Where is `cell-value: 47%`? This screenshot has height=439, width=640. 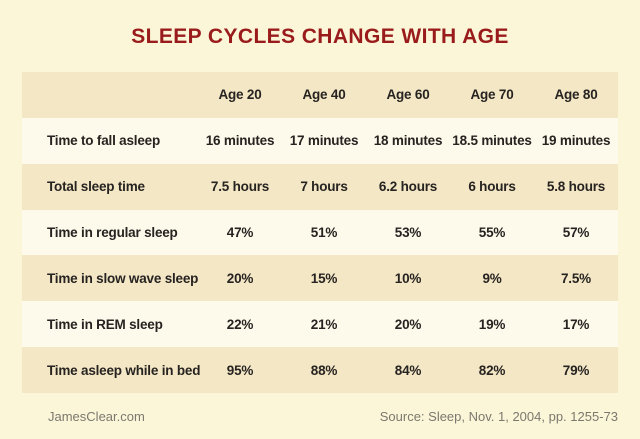
cell-value: 47% is located at coordinates (240, 232).